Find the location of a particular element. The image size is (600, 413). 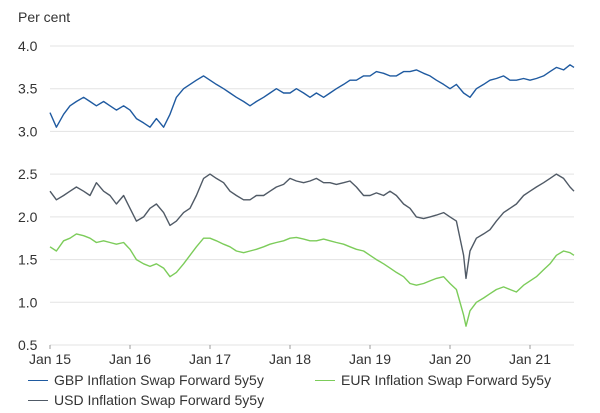

x-tick-label: Jan 17 is located at coordinates (210, 359).